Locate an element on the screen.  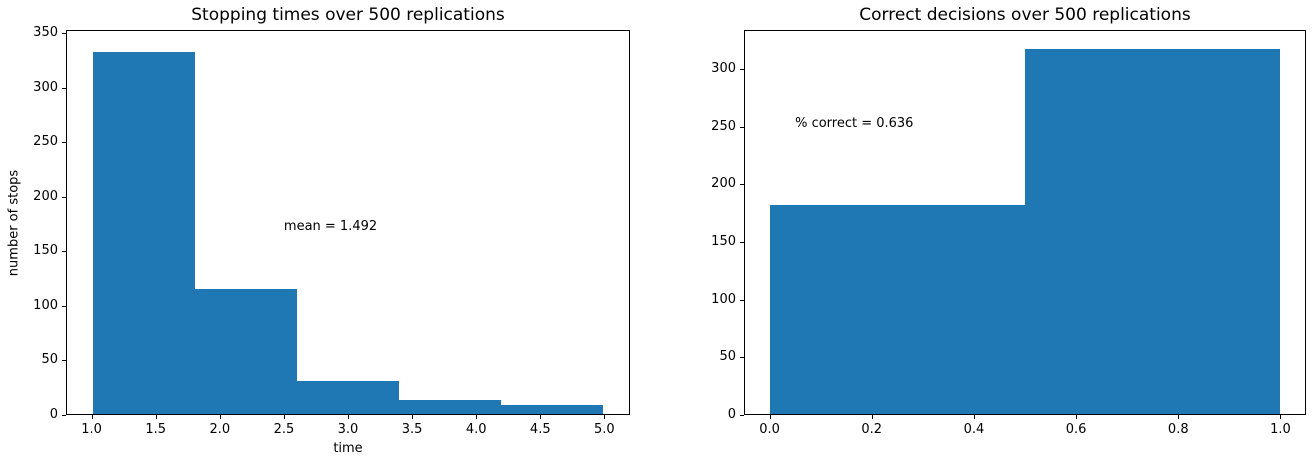
x-tick-label: 1.5 is located at coordinates (156, 429).